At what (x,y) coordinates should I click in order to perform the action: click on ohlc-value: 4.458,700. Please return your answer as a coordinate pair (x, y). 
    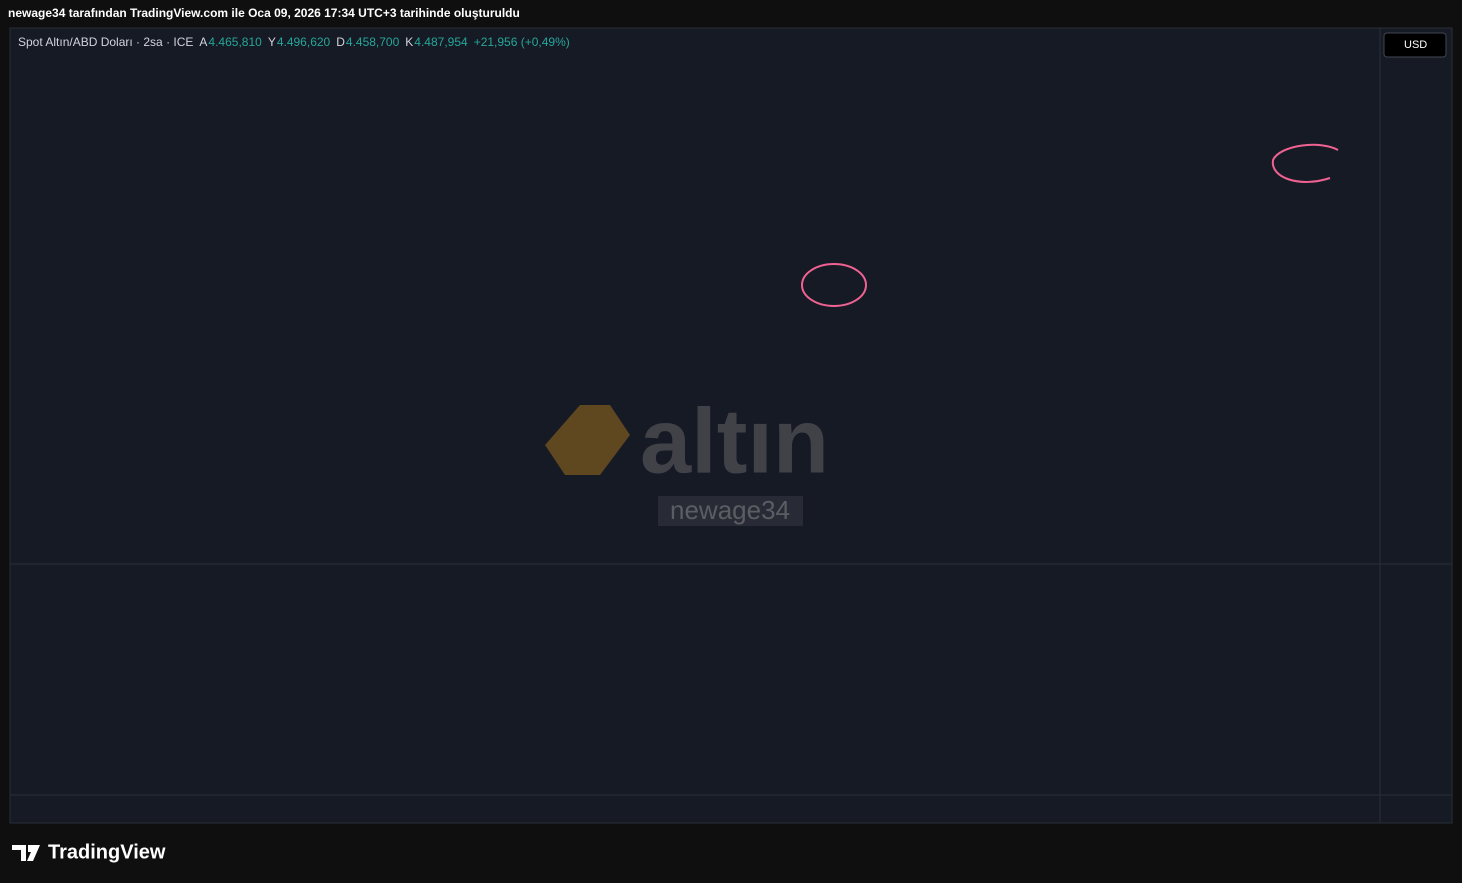
    Looking at the image, I should click on (372, 42).